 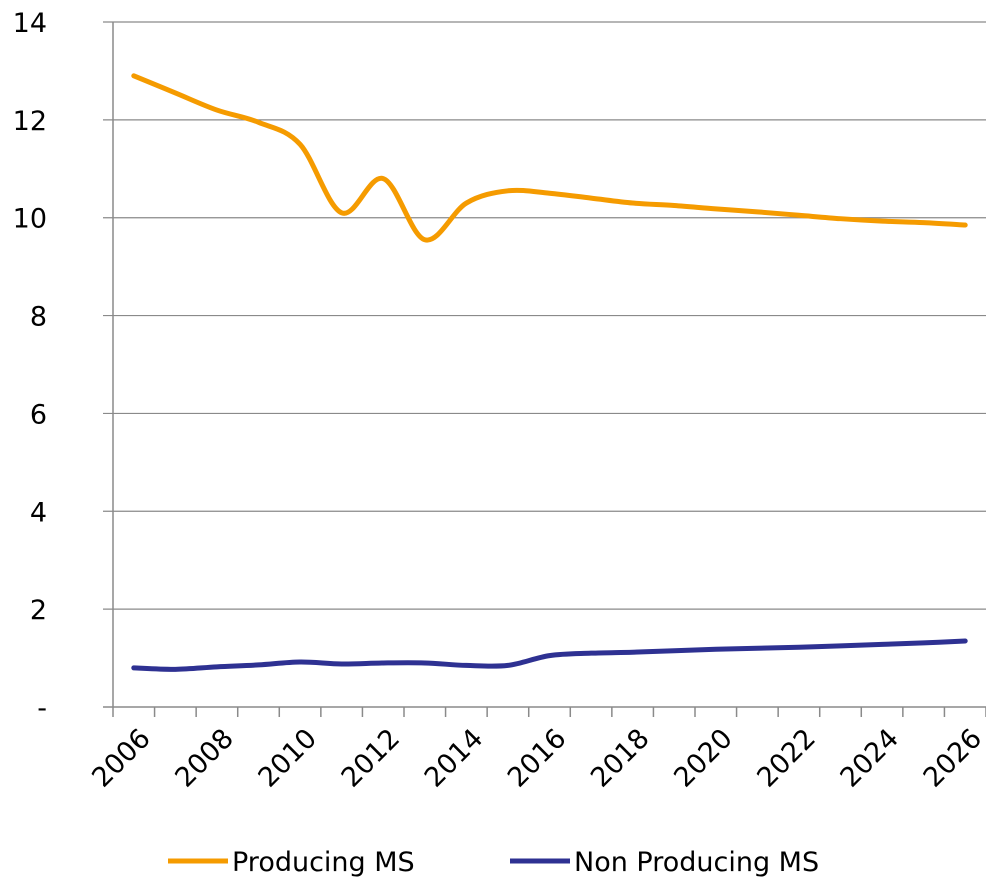 What do you see at coordinates (454, 758) in the screenshot?
I see `x-tick-label: 2014` at bounding box center [454, 758].